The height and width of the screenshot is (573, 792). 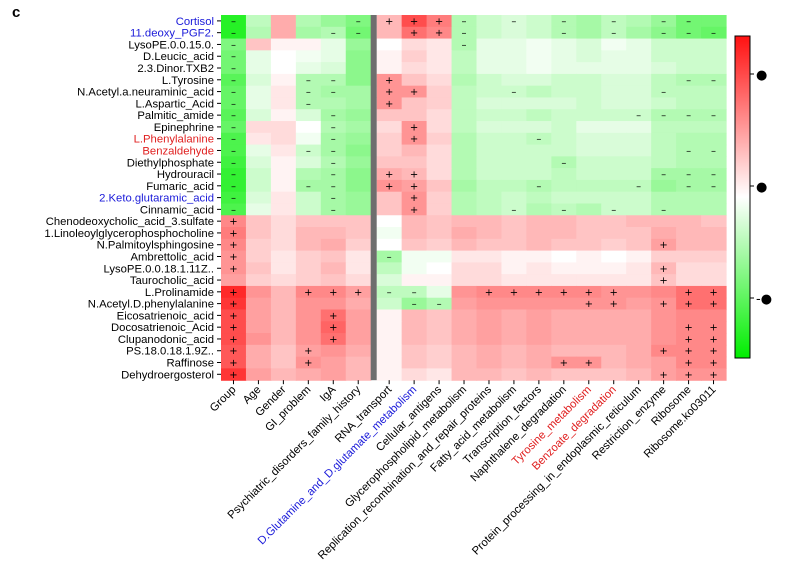 I want to click on row-label: 2.Keto.glutaramic_acid, so click(x=156, y=199).